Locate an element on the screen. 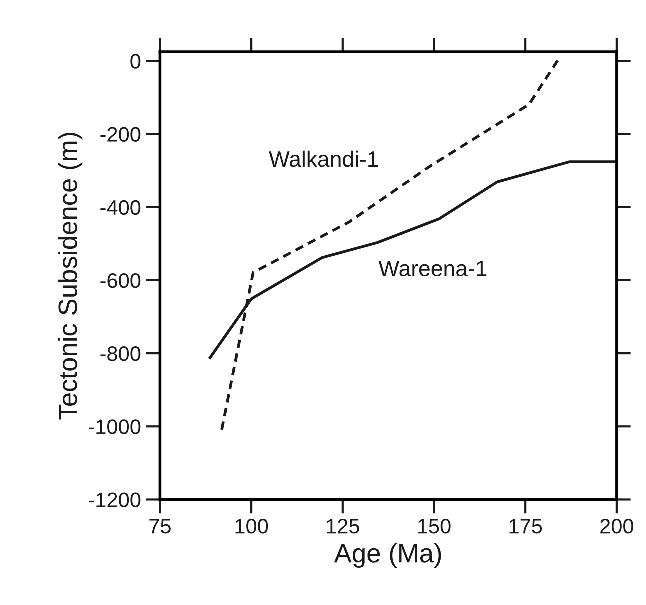  y-axis-title: Tectonic Subsidence (m) is located at coordinates (70, 276).